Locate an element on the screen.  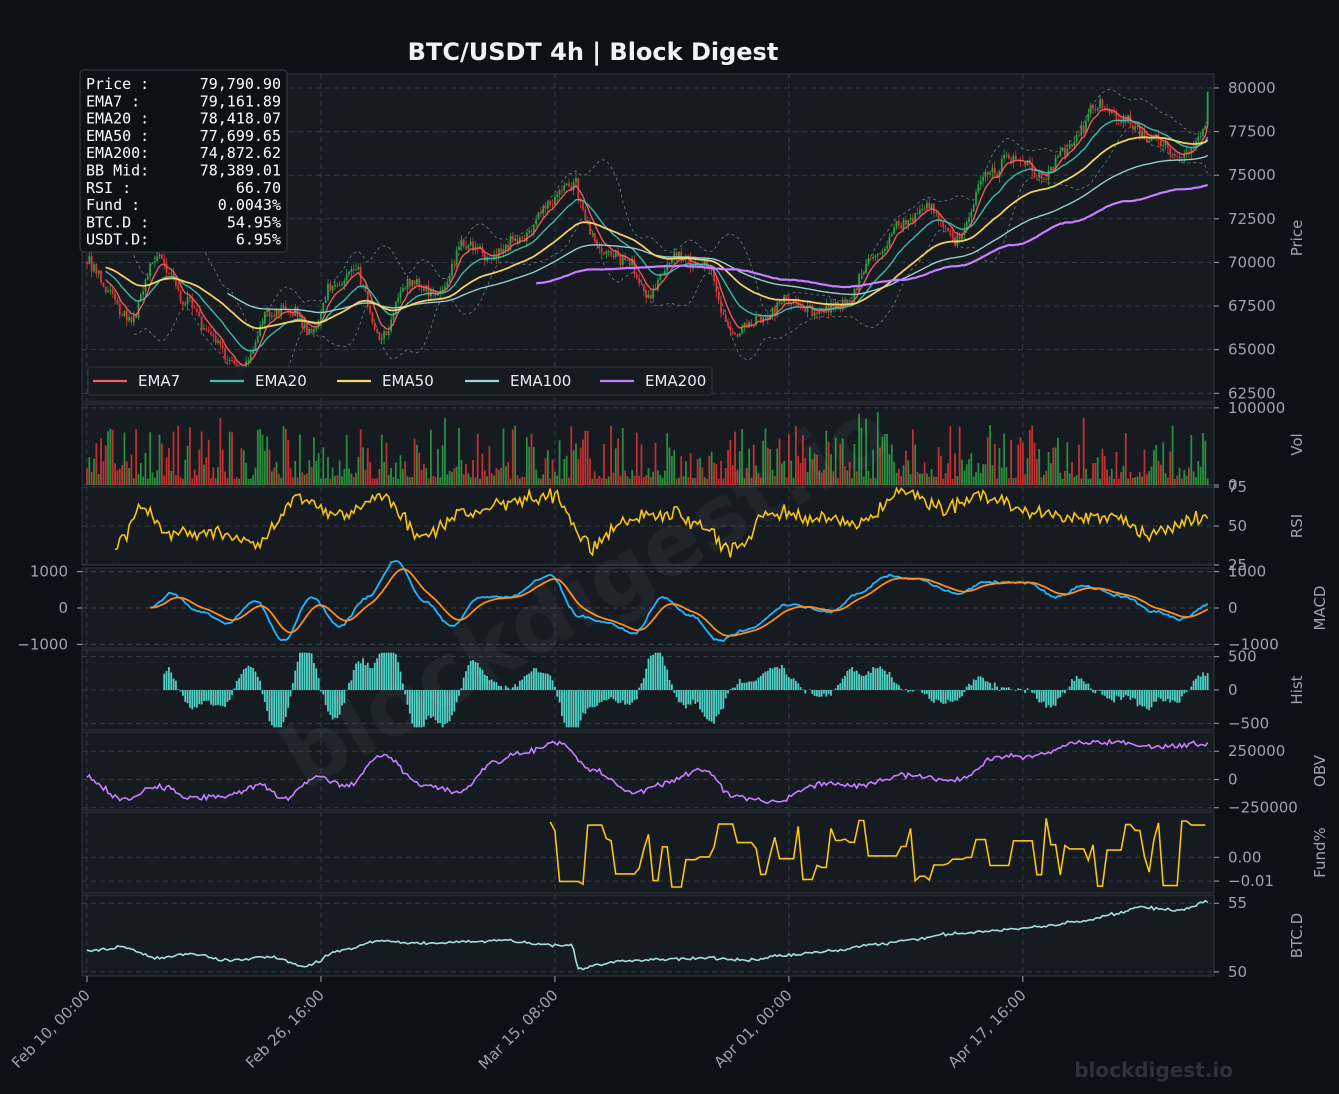
legend-box is located at coordinates (400, 381).